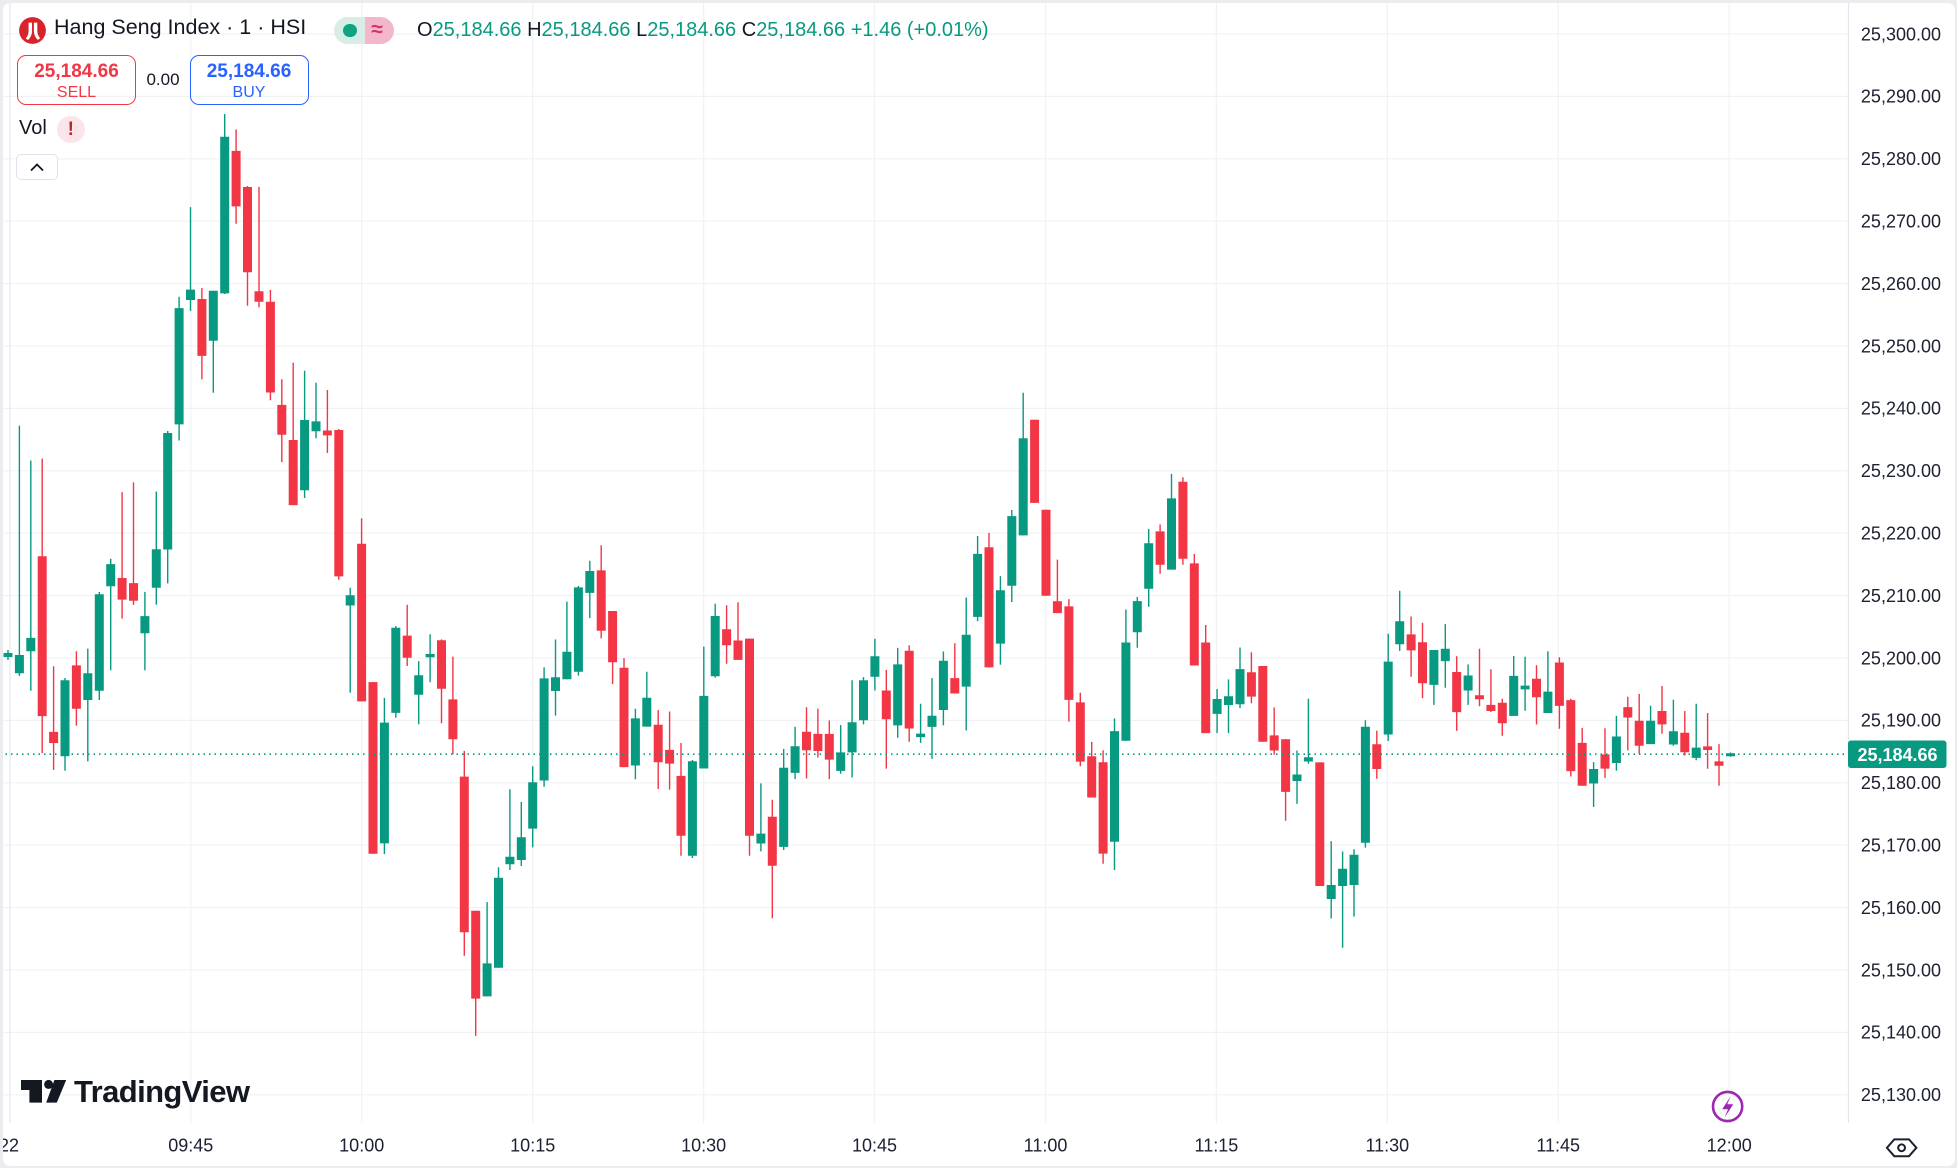  Describe the element at coordinates (703, 1146) in the screenshot. I see `svg-text: 10:30` at that location.